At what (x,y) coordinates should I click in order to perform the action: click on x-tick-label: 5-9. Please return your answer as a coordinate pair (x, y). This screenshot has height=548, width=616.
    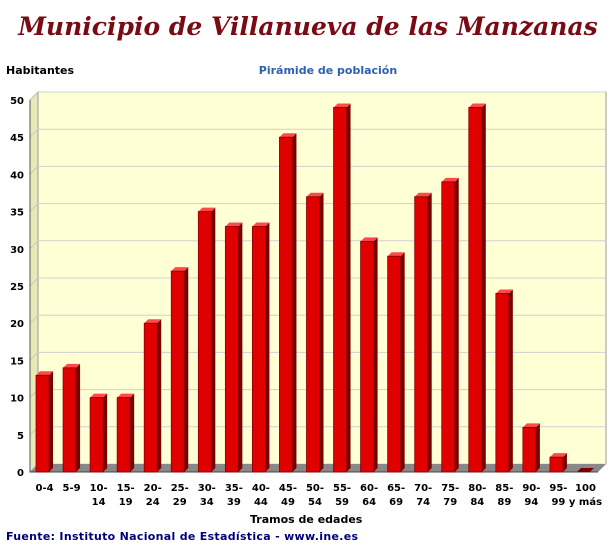
    Looking at the image, I should click on (72, 488).